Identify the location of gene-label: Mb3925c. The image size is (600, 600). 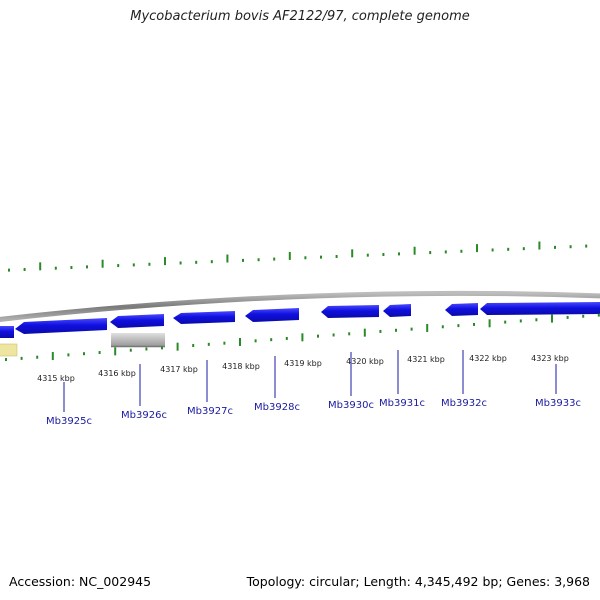
(69, 421).